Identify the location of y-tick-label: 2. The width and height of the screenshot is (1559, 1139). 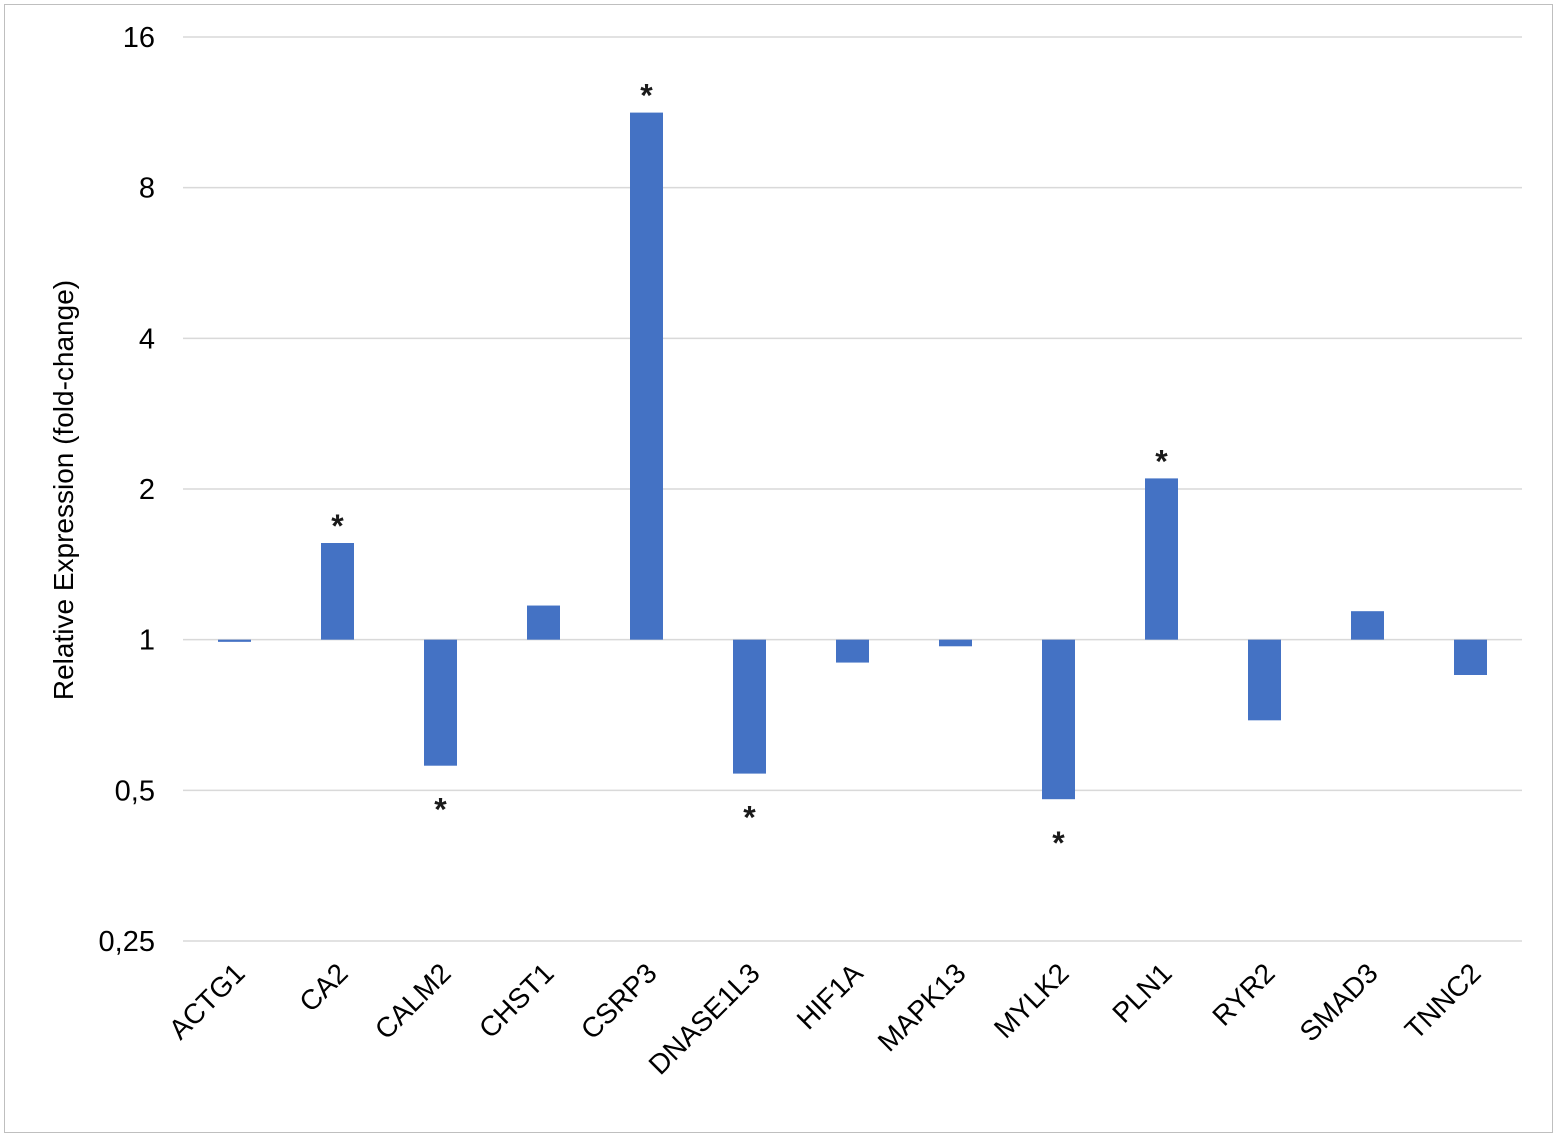
(147, 490).